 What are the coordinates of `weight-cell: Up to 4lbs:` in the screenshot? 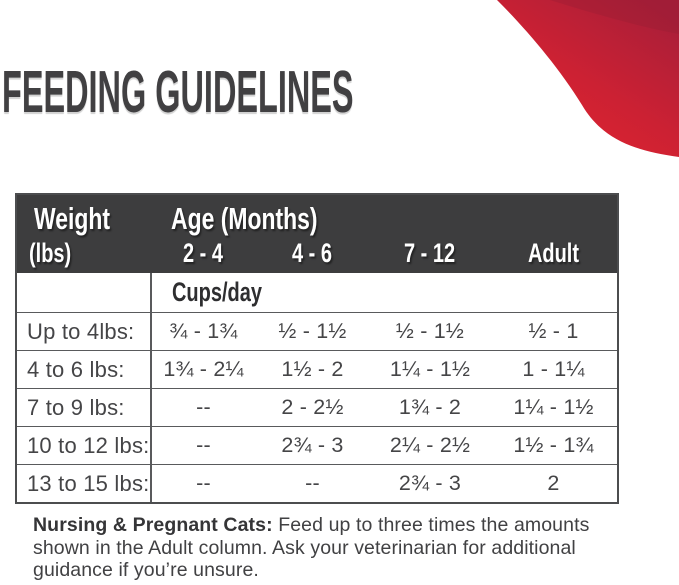 It's located at (84, 331).